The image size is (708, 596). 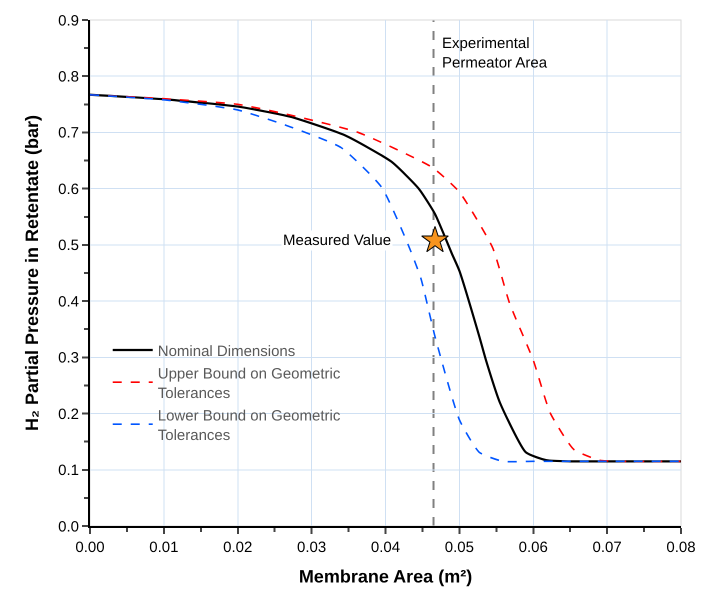 I want to click on x-tick-label: 0.05, so click(x=459, y=547).